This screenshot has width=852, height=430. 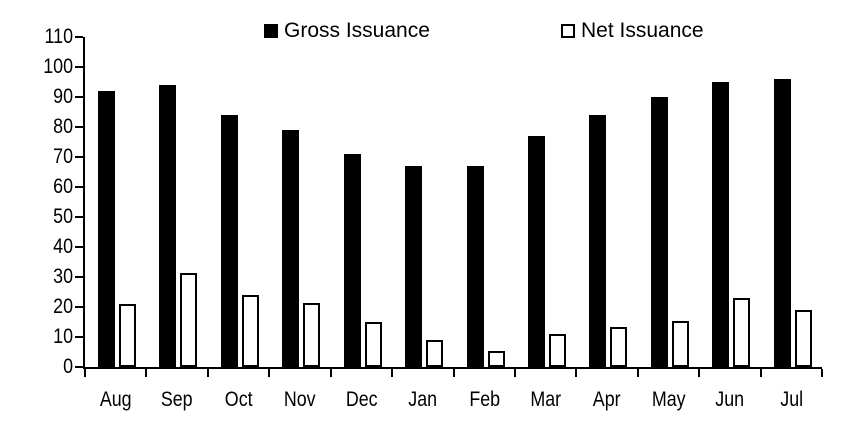 What do you see at coordinates (106, 229) in the screenshot?
I see `gross-bar-aug` at bounding box center [106, 229].